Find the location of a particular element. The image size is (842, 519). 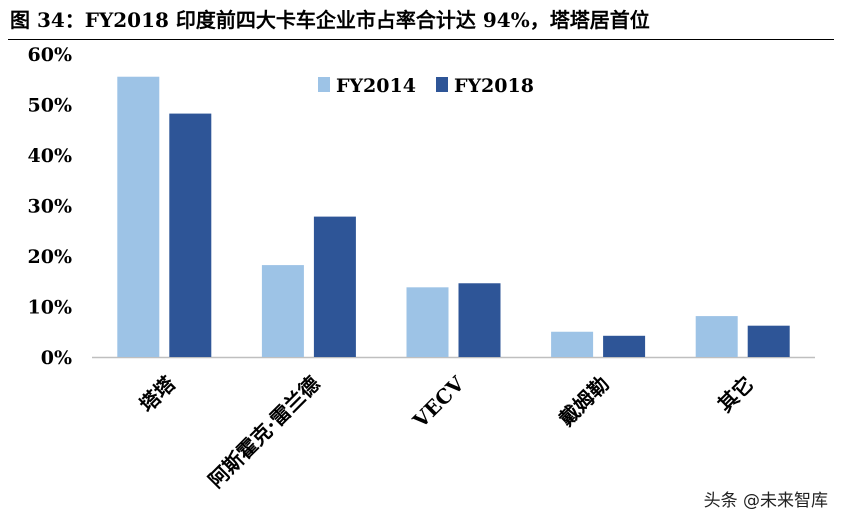

legend-label-fy2018: FY2018 is located at coordinates (494, 86).